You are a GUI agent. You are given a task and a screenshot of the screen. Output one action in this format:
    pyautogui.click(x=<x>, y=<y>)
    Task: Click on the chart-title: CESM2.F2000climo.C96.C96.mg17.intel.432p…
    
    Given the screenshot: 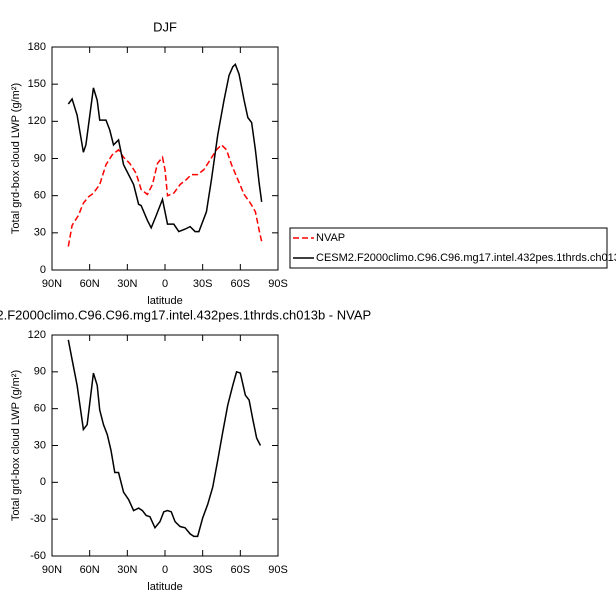 What is the action you would take?
    pyautogui.click(x=185, y=314)
    